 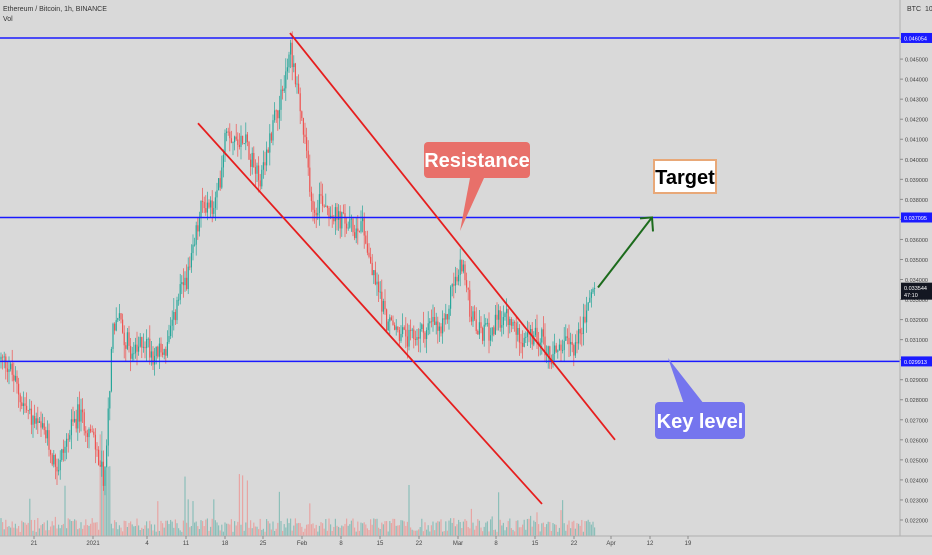 What do you see at coordinates (361, 541) in the screenshot?
I see `time-axis-ticks: 21 2021 4 11 18 25 Feb 8 15 22 Mar 8 15 22 Apr 12 19` at bounding box center [361, 541].